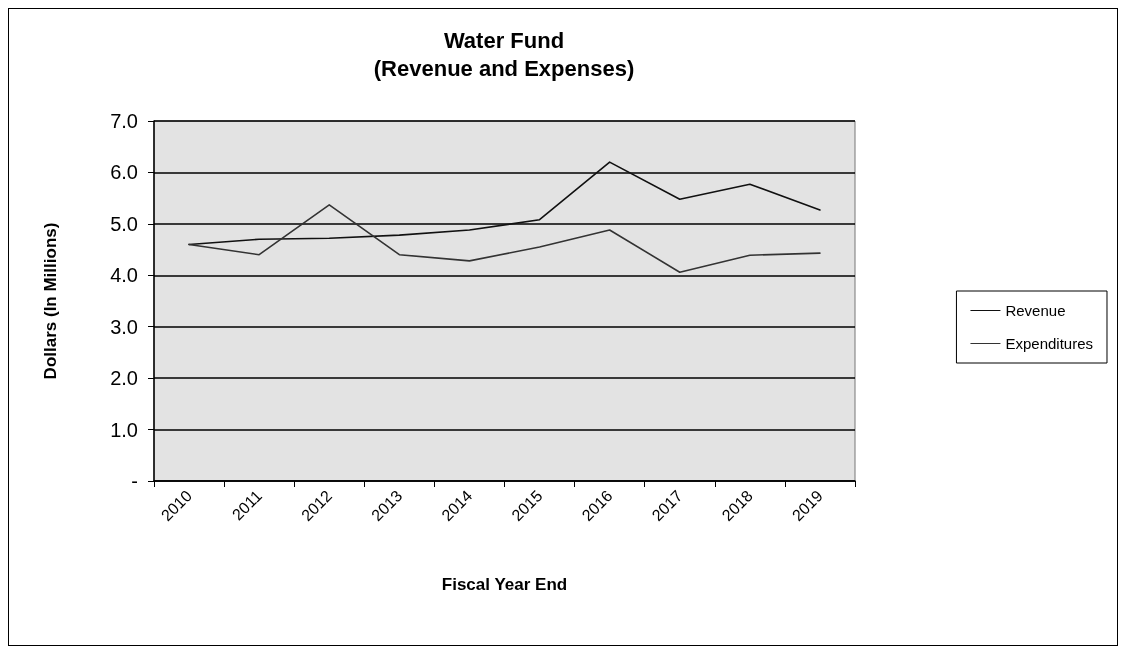 The image size is (1126, 654). I want to click on y-tick-label: 4.0, so click(124, 275).